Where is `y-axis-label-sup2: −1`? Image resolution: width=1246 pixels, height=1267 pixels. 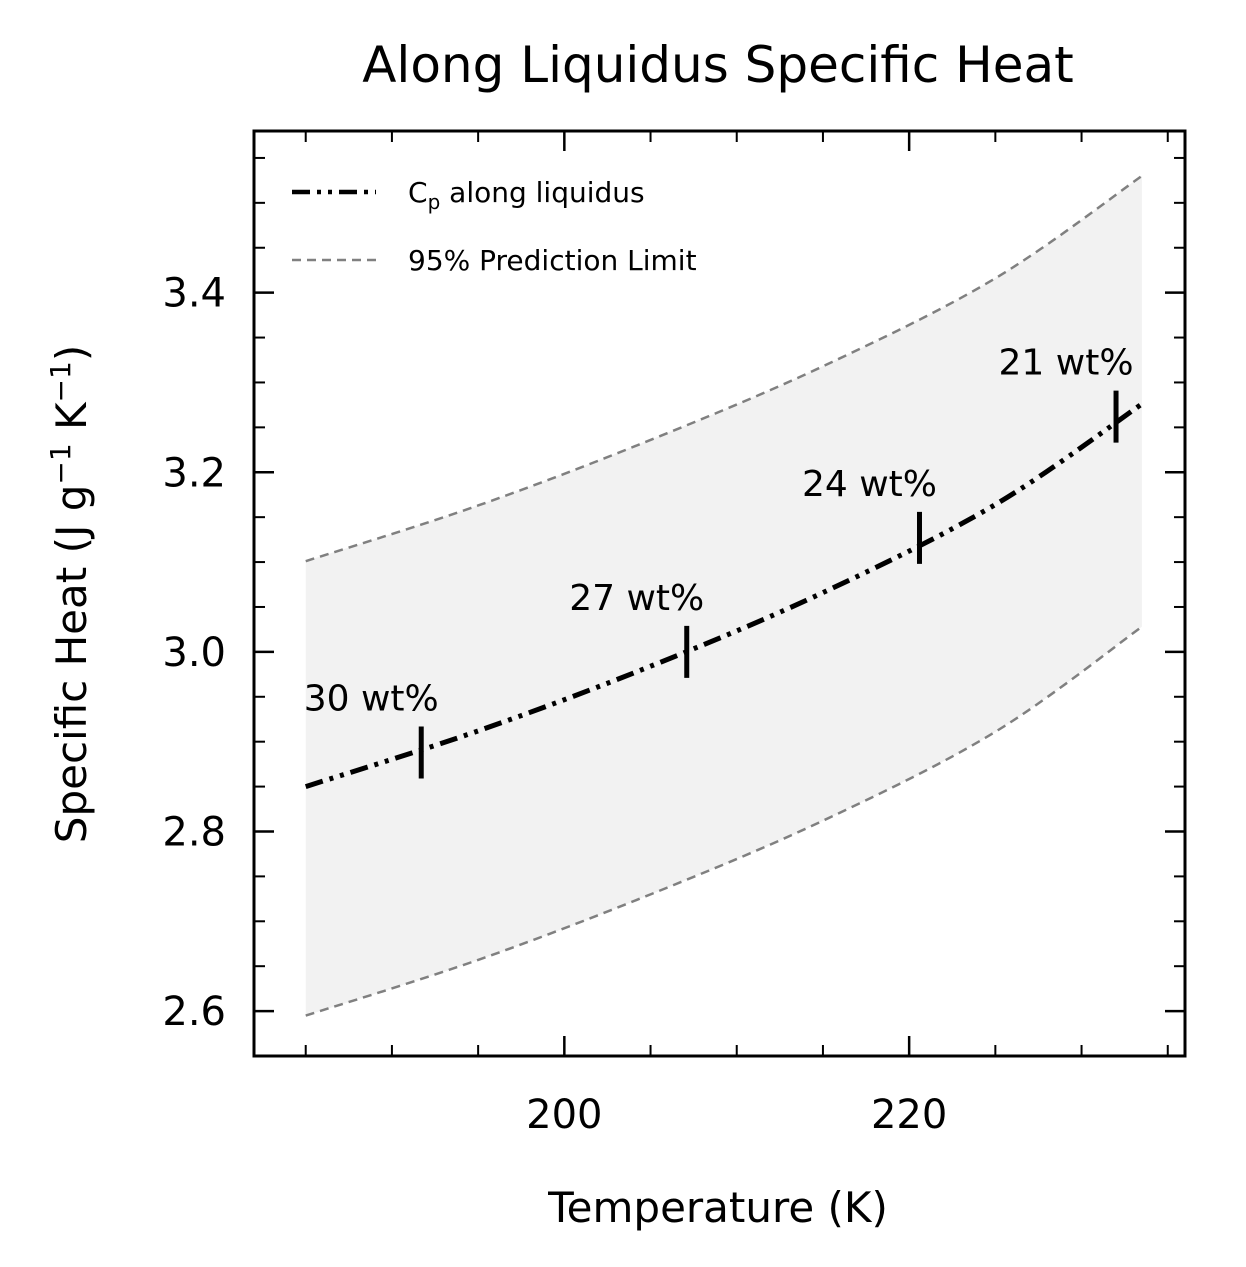 y-axis-label-sup2: −1 is located at coordinates (60, 381).